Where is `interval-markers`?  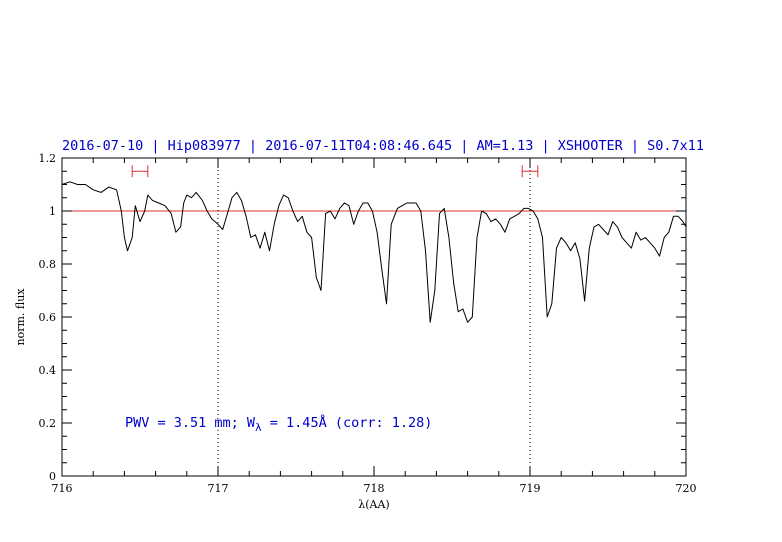 interval-markers is located at coordinates (335, 171).